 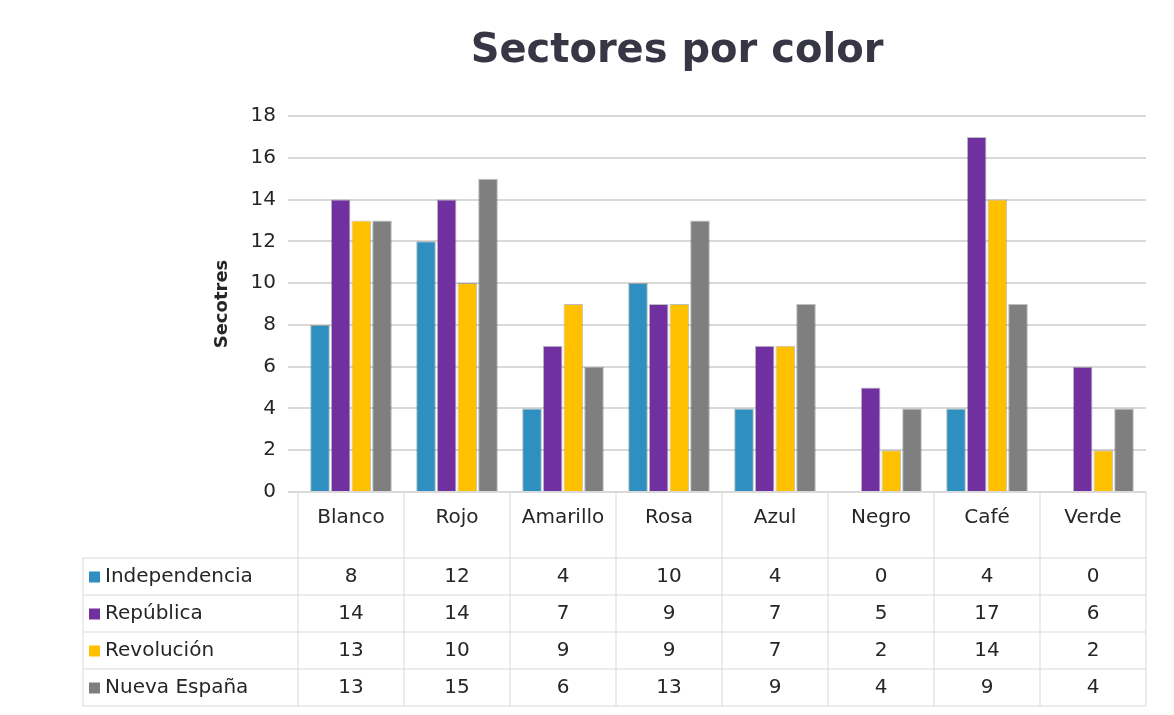 I want to click on x-tick-label: Azul, so click(x=775, y=516).